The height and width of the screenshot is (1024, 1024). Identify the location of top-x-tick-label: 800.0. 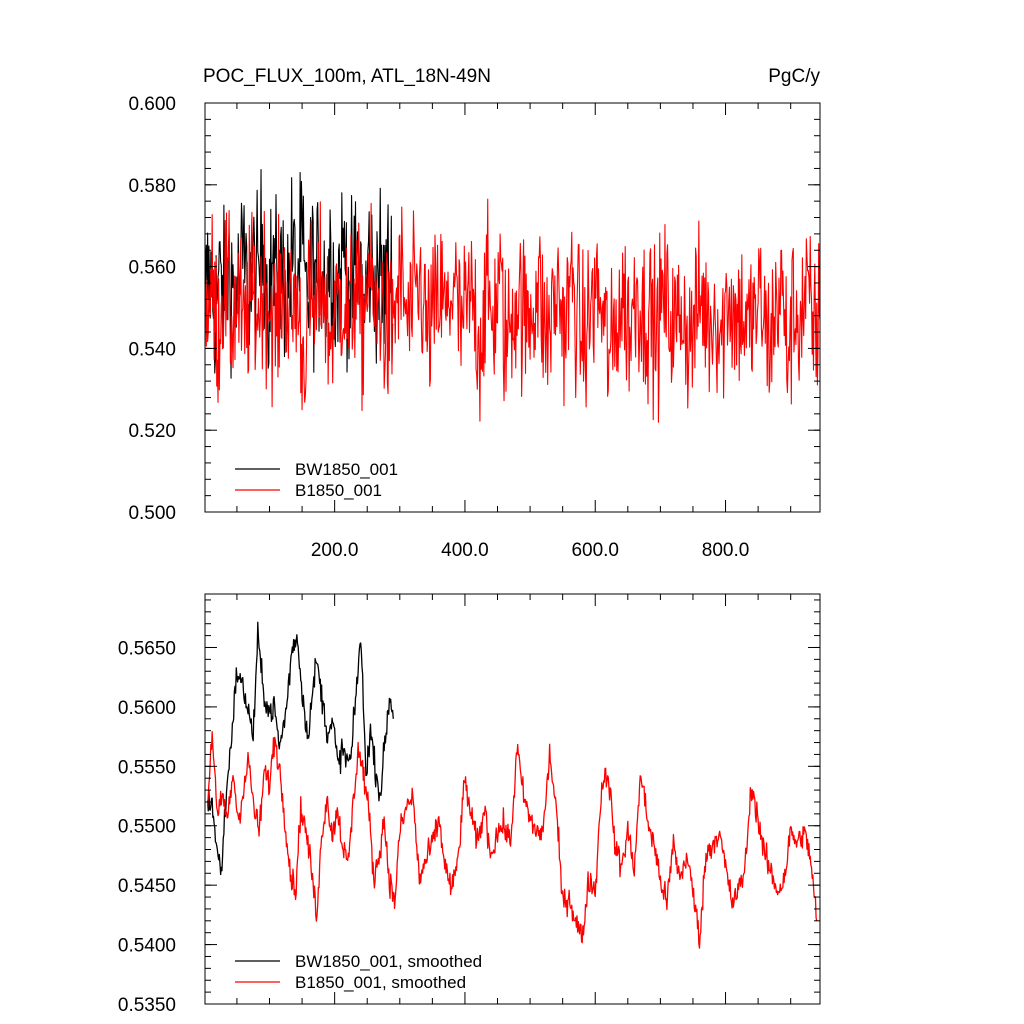
(726, 550).